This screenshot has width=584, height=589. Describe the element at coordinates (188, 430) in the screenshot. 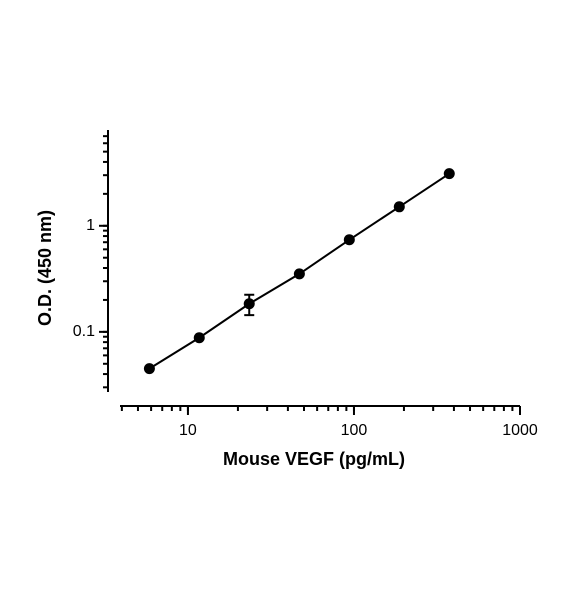

I see `x-tick-label: 10` at that location.